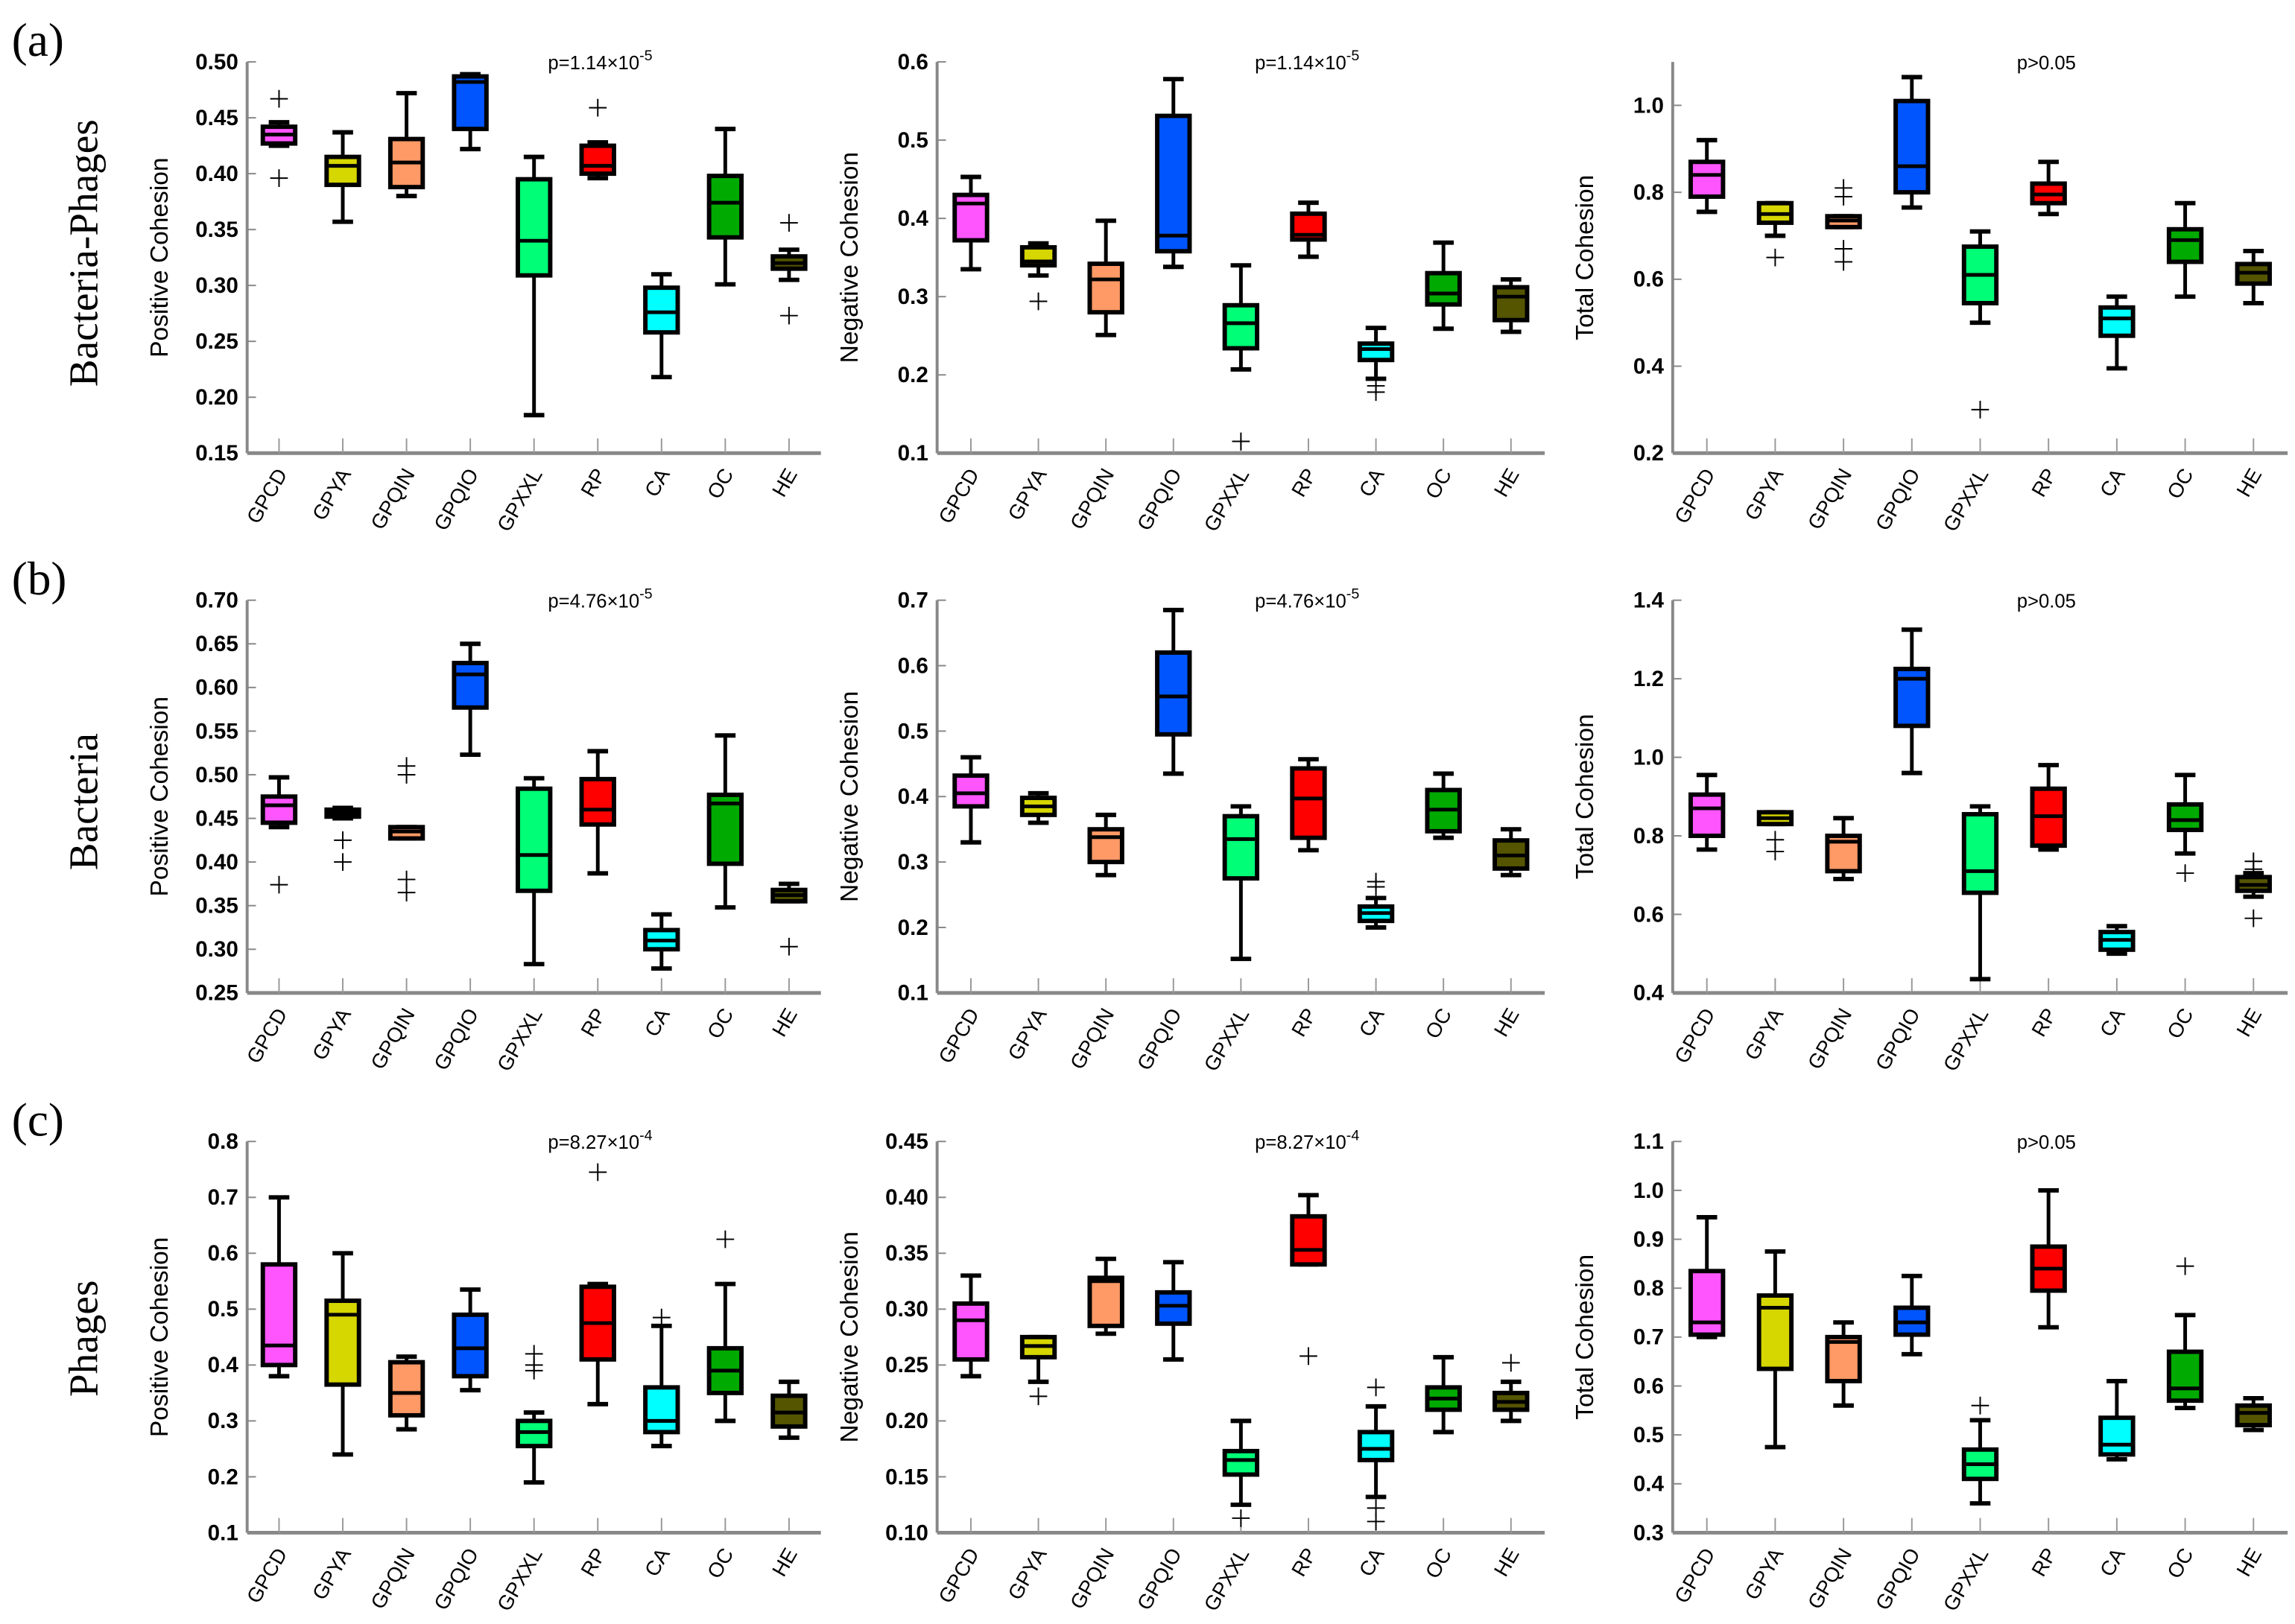  What do you see at coordinates (216, 644) in the screenshot?
I see `y-tick-label: 0.65` at bounding box center [216, 644].